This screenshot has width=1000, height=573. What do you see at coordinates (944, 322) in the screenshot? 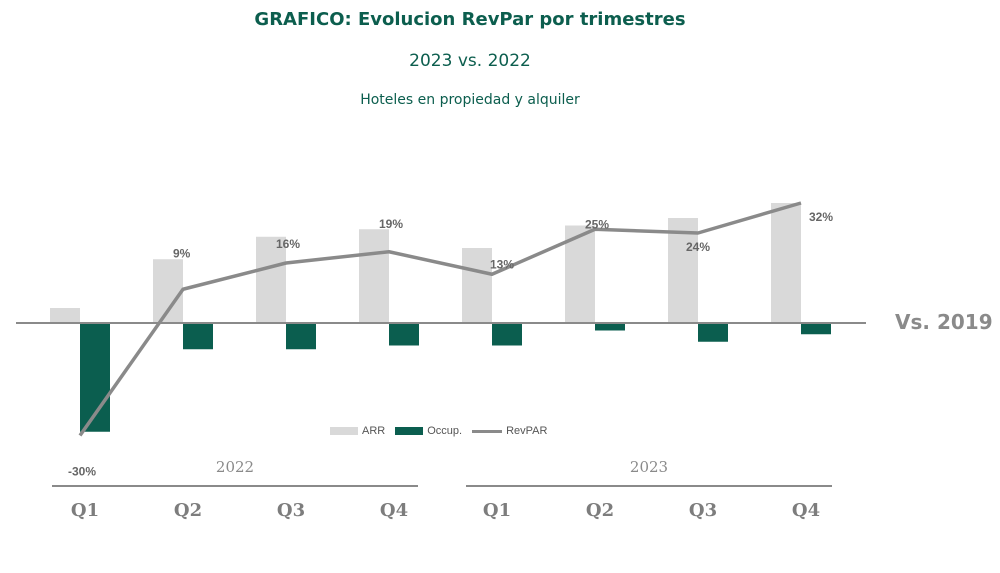
I see `baseline-label: Vs. 2019` at bounding box center [944, 322].